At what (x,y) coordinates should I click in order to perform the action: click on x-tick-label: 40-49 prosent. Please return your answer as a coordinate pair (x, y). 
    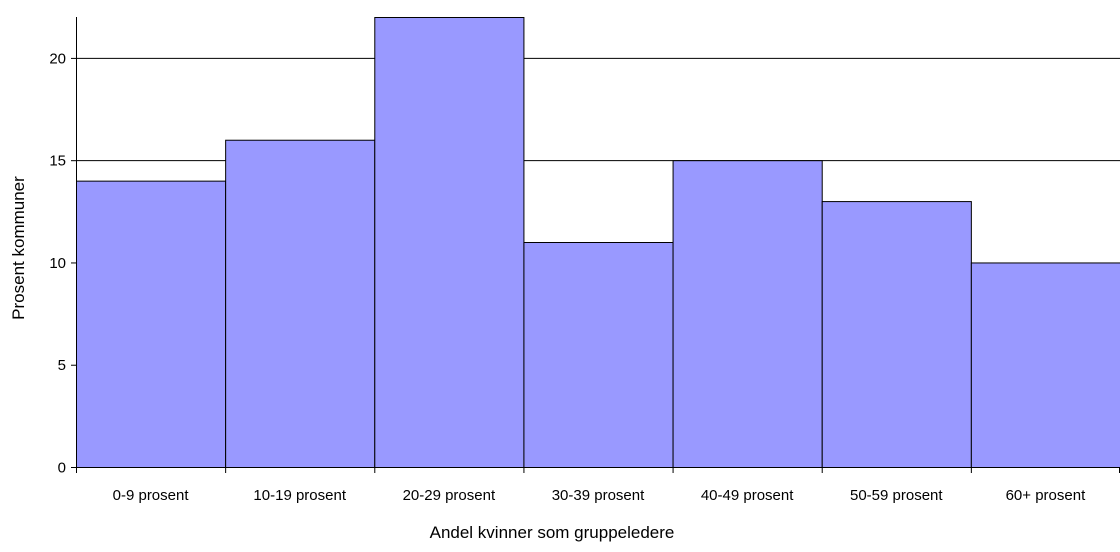
    Looking at the image, I should click on (747, 495).